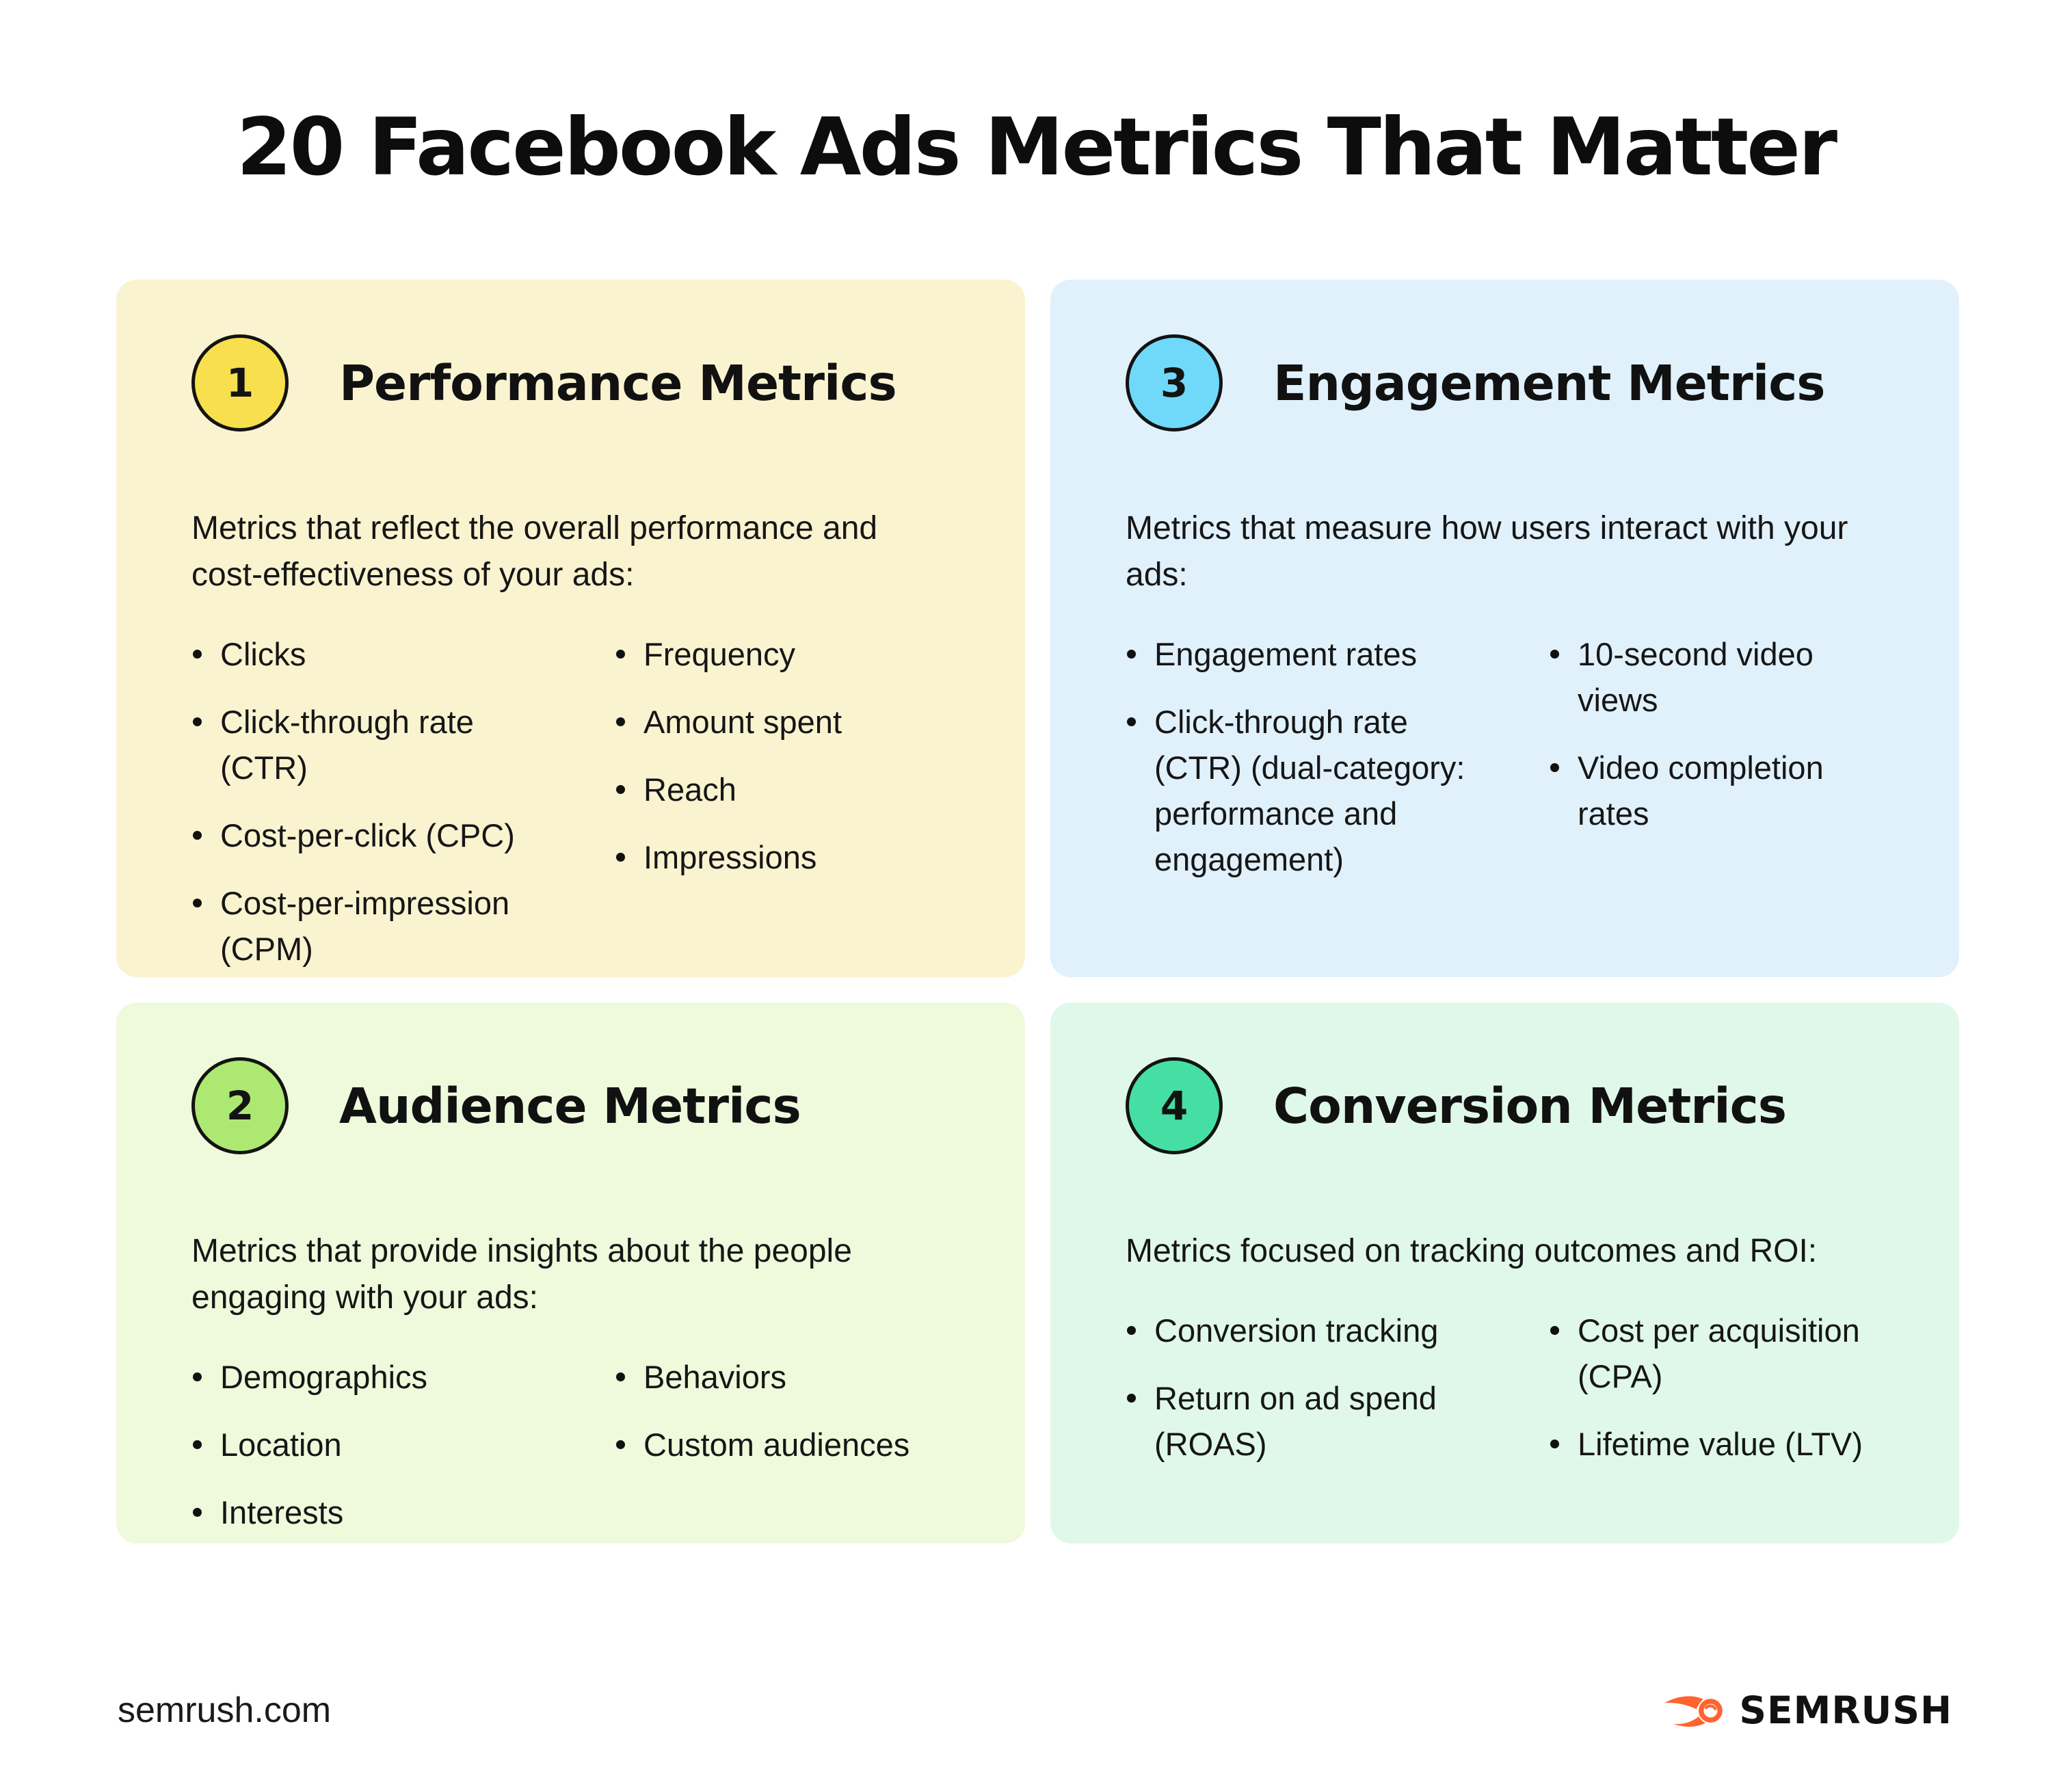 The height and width of the screenshot is (1791, 2072). What do you see at coordinates (1716, 790) in the screenshot?
I see `list-item: Video completion rates` at bounding box center [1716, 790].